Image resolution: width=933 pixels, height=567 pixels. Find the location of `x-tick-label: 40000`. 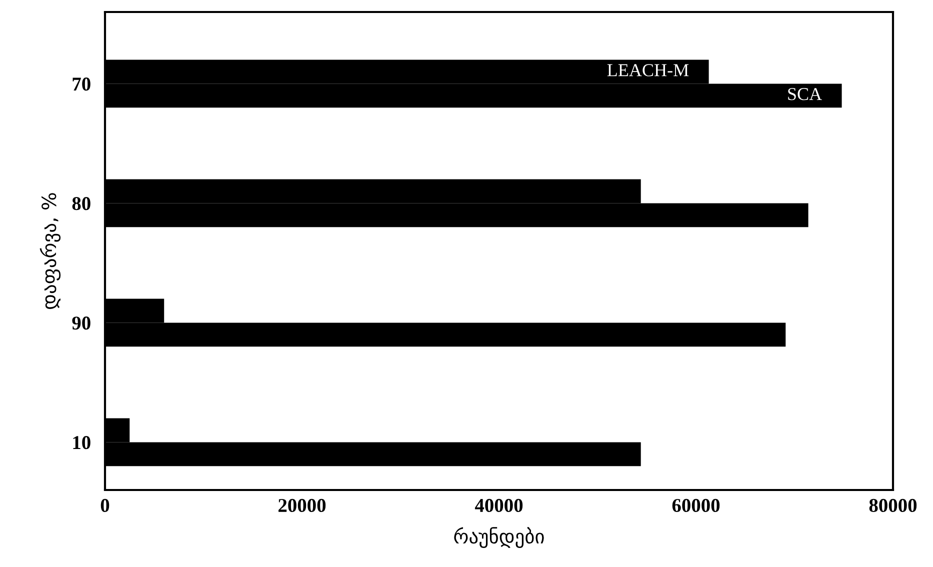

x-tick-label: 40000 is located at coordinates (498, 505).